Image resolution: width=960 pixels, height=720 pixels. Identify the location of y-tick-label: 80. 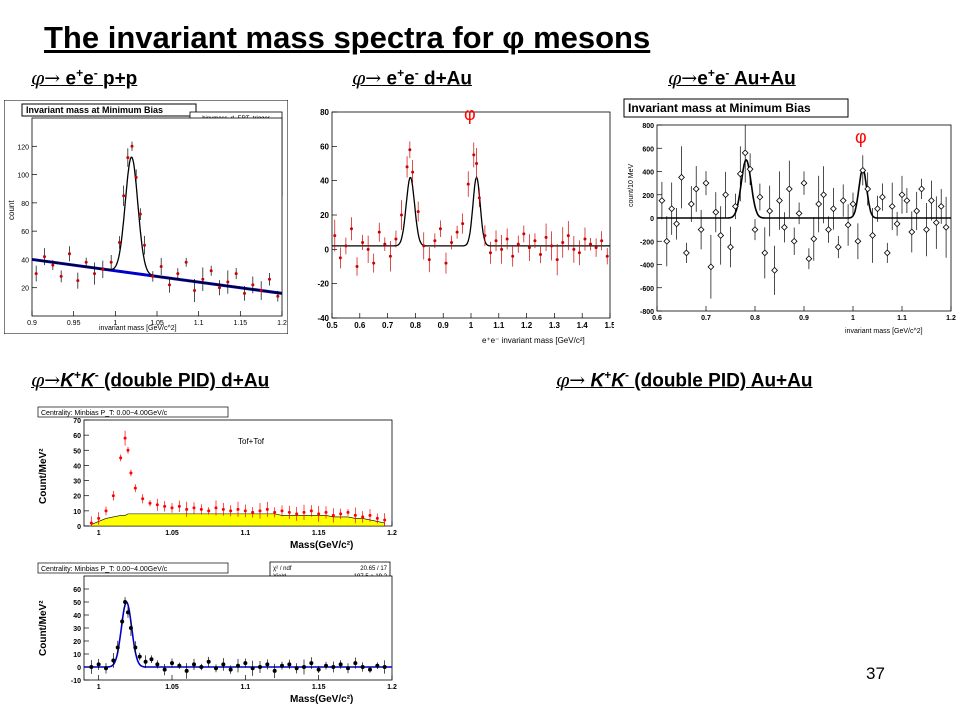
(25, 204).